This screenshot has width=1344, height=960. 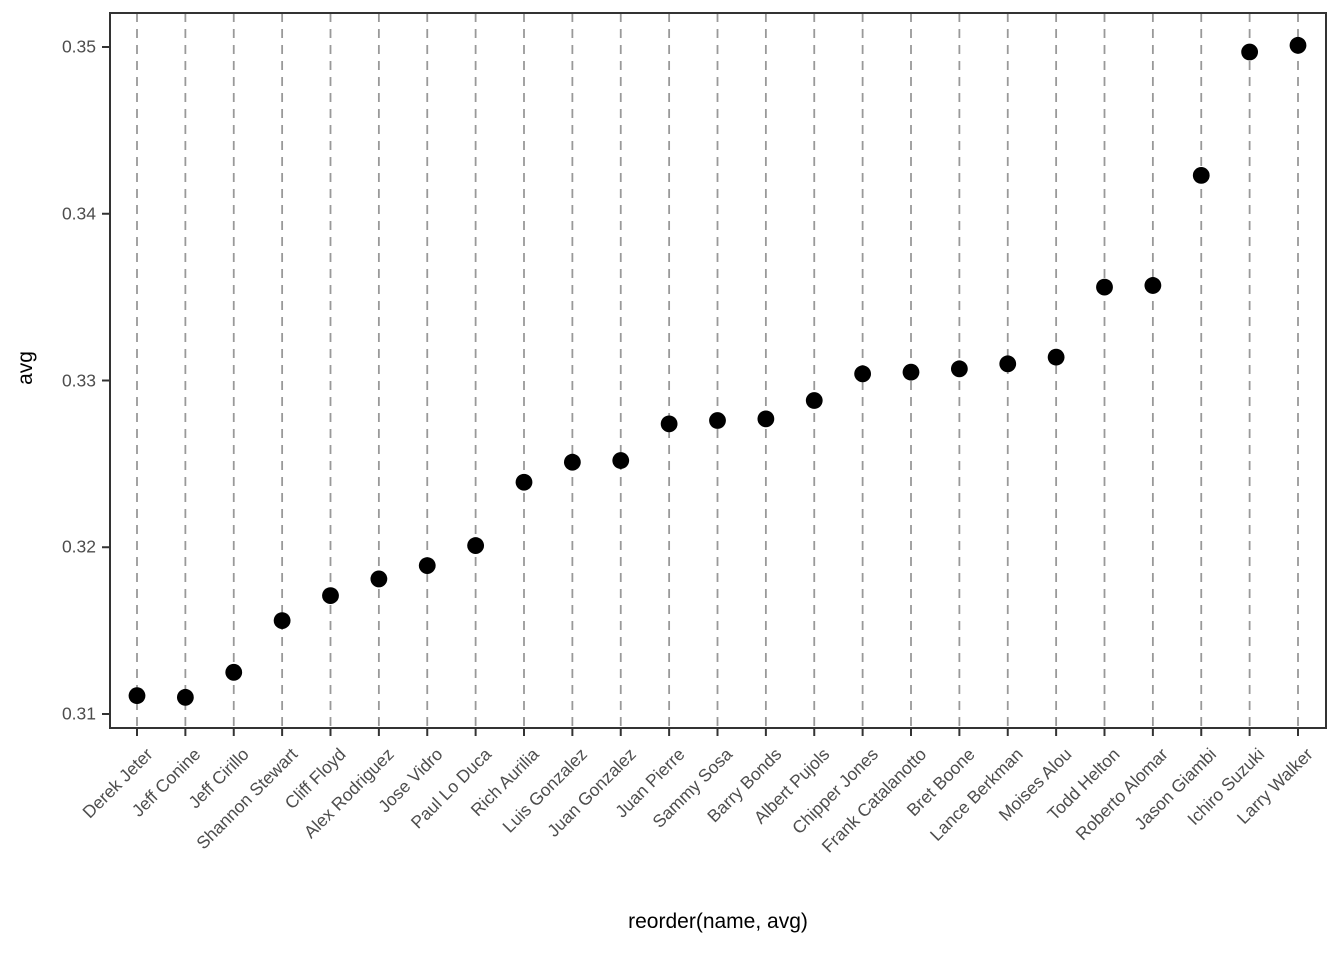 What do you see at coordinates (78, 713) in the screenshot?
I see `y-tick-label: 0.31` at bounding box center [78, 713].